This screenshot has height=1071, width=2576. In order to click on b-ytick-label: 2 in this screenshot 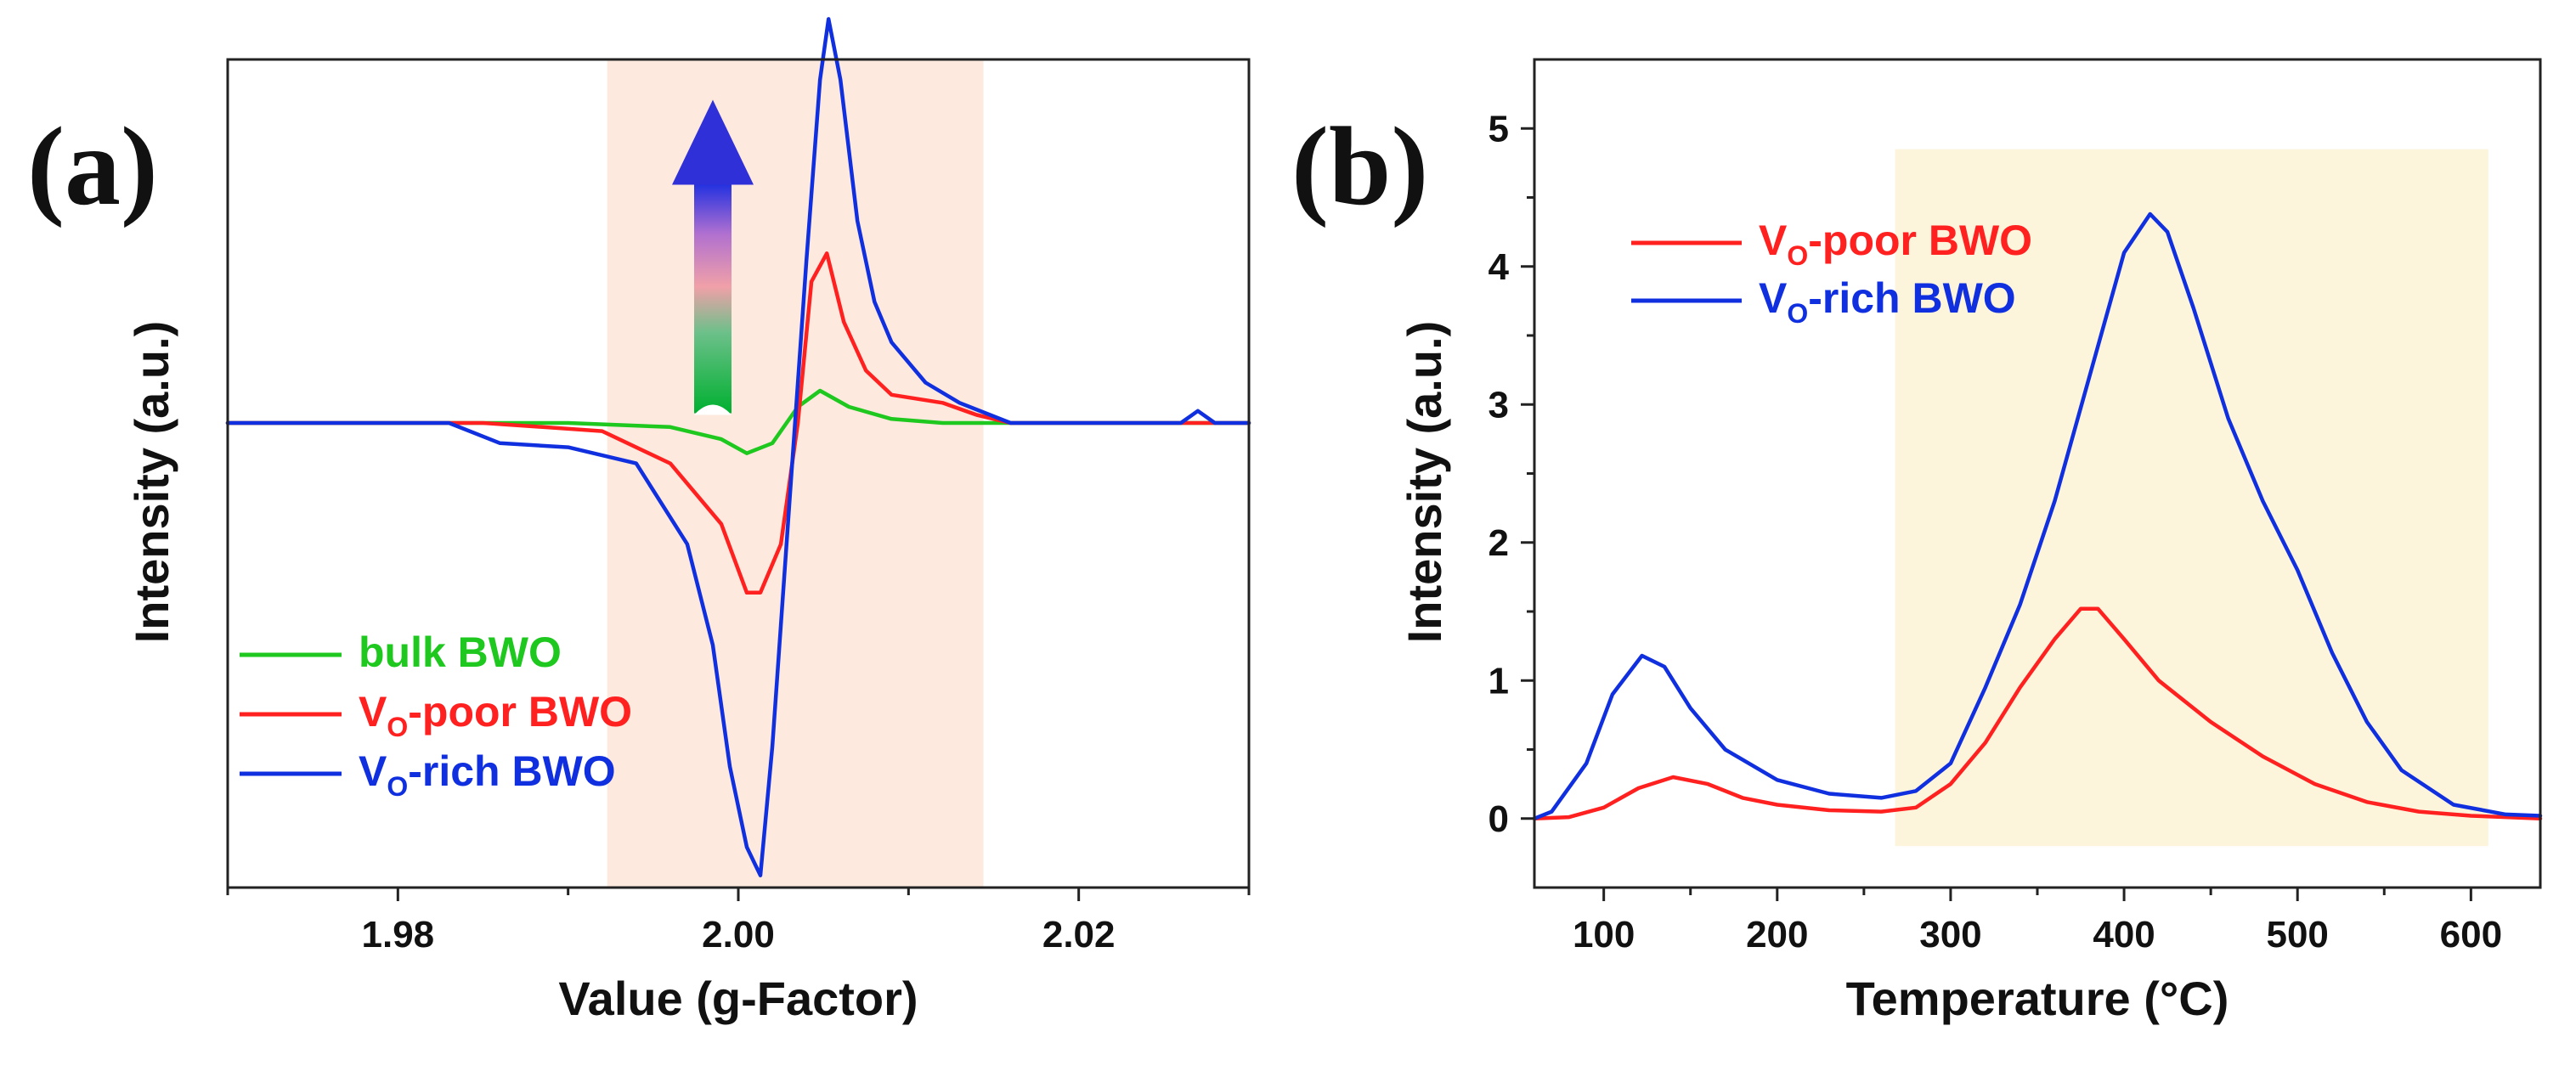, I will do `click(1499, 543)`.